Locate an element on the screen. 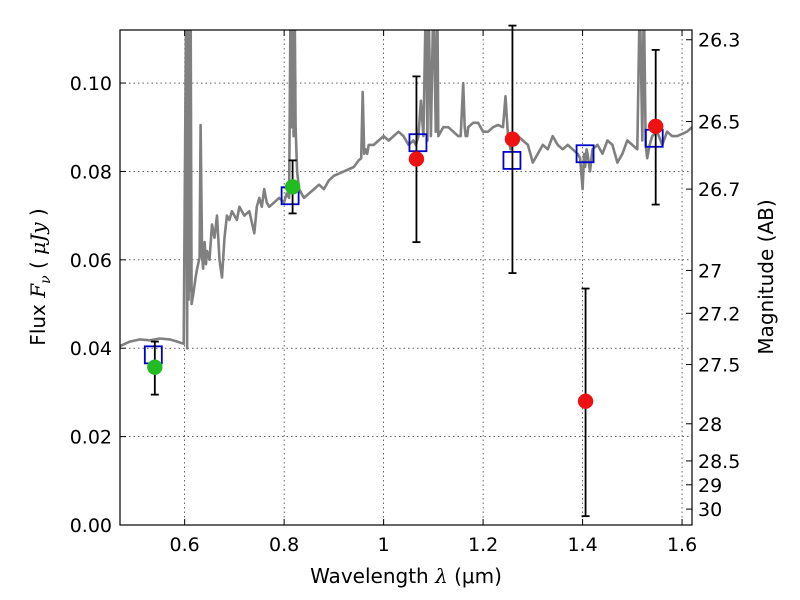 The image size is (800, 600). x-axis-label-unit: (μm) is located at coordinates (475, 576).